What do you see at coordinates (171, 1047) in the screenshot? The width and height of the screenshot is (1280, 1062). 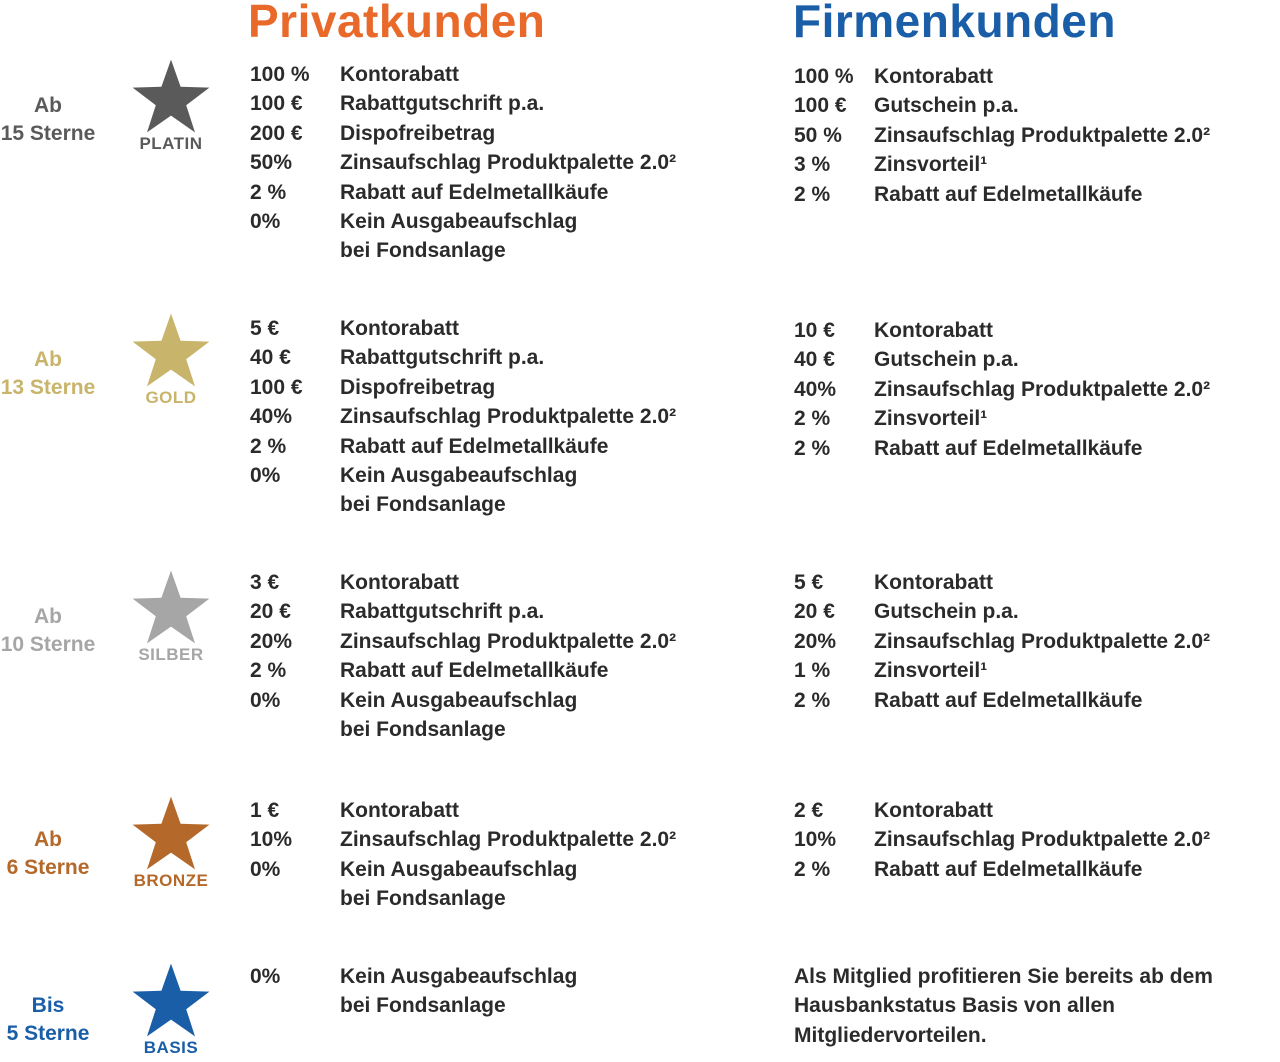 I see `tier-name: BASIS` at bounding box center [171, 1047].